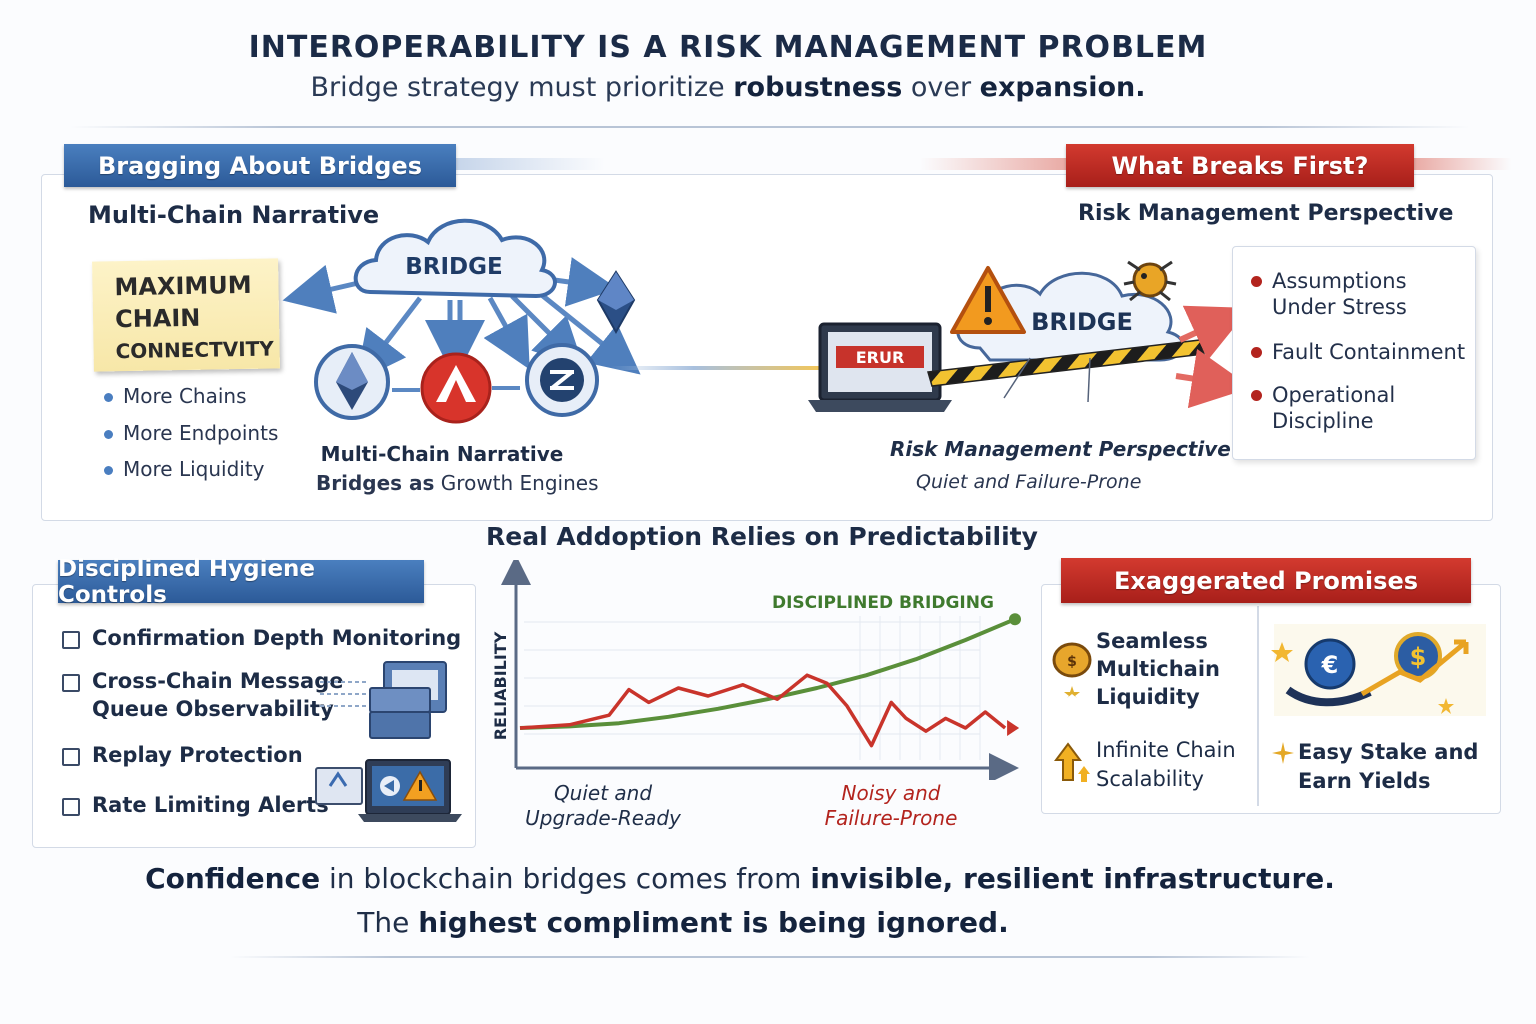  What do you see at coordinates (194, 350) in the screenshot?
I see `note-line: CONNECTVITY` at bounding box center [194, 350].